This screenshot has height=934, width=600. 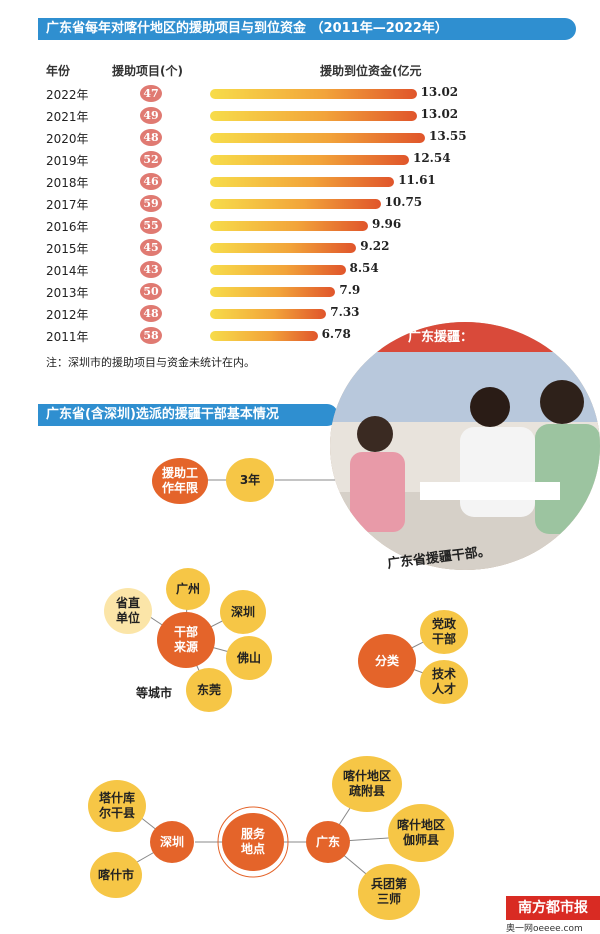 I want to click on header-year: 年份, so click(x=58, y=71).